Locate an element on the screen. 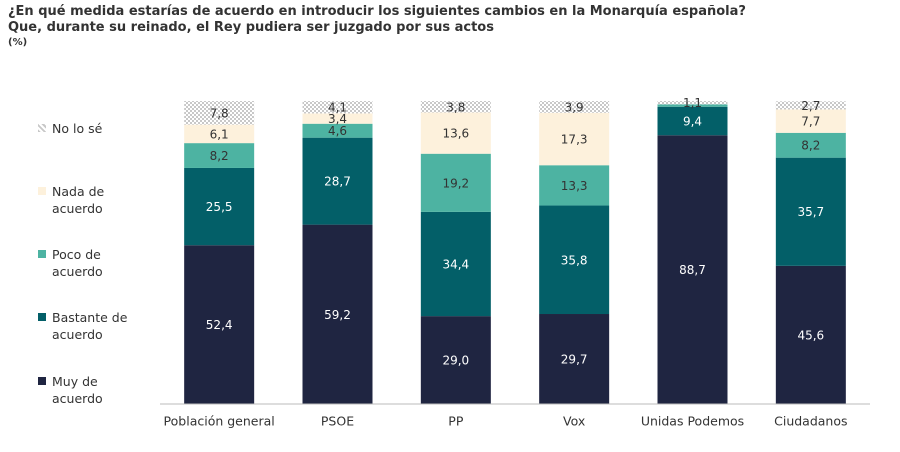 The height and width of the screenshot is (452, 900). data-label: 35,8 is located at coordinates (574, 260).